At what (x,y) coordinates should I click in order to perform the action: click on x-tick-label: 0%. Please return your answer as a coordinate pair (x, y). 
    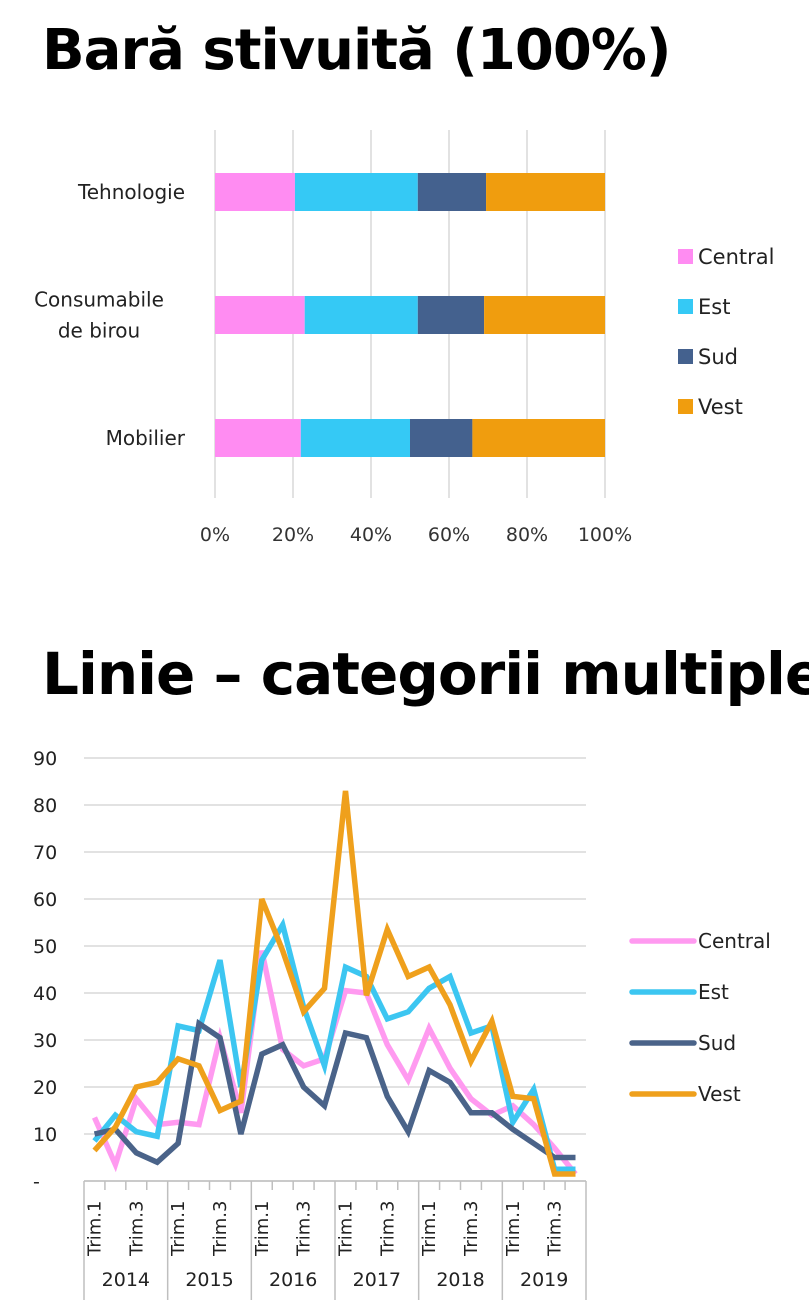
    Looking at the image, I should click on (215, 535).